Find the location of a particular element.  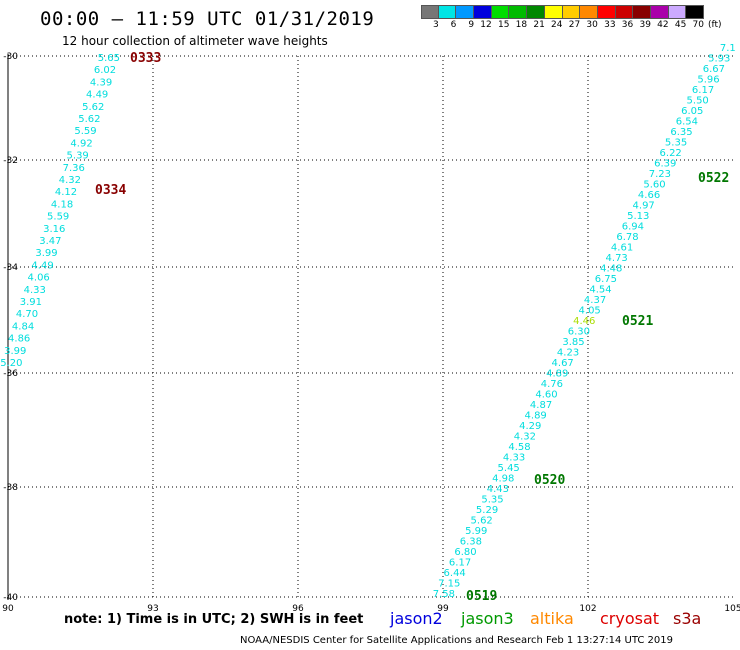

swh-value: 6.38 is located at coordinates (471, 542).